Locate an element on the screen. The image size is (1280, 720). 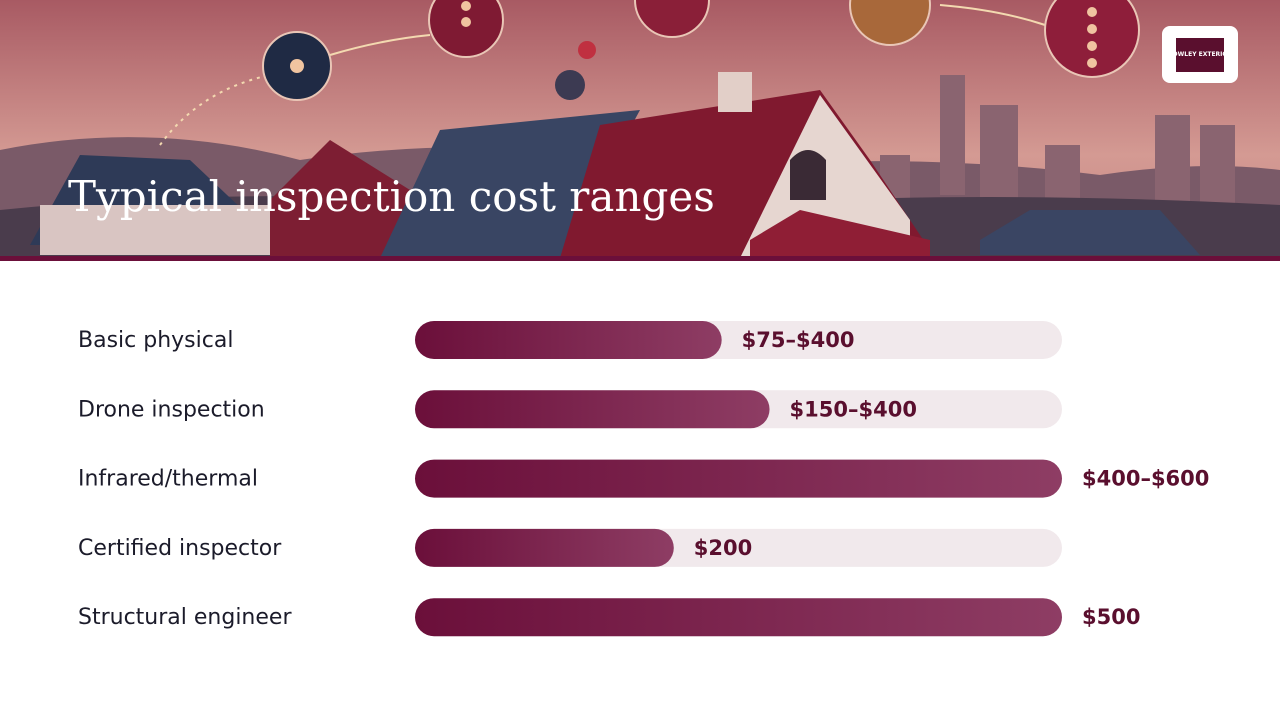
value-label: $75–$400 is located at coordinates (798, 340).